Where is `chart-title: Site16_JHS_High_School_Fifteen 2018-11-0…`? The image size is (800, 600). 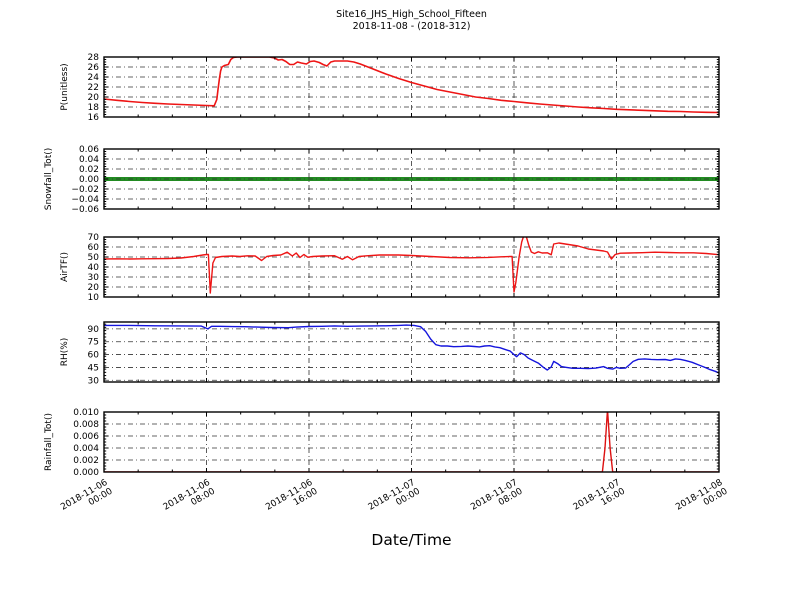
chart-title: Site16_JHS_High_School_Fifteen 2018-11-0… is located at coordinates (411, 20).